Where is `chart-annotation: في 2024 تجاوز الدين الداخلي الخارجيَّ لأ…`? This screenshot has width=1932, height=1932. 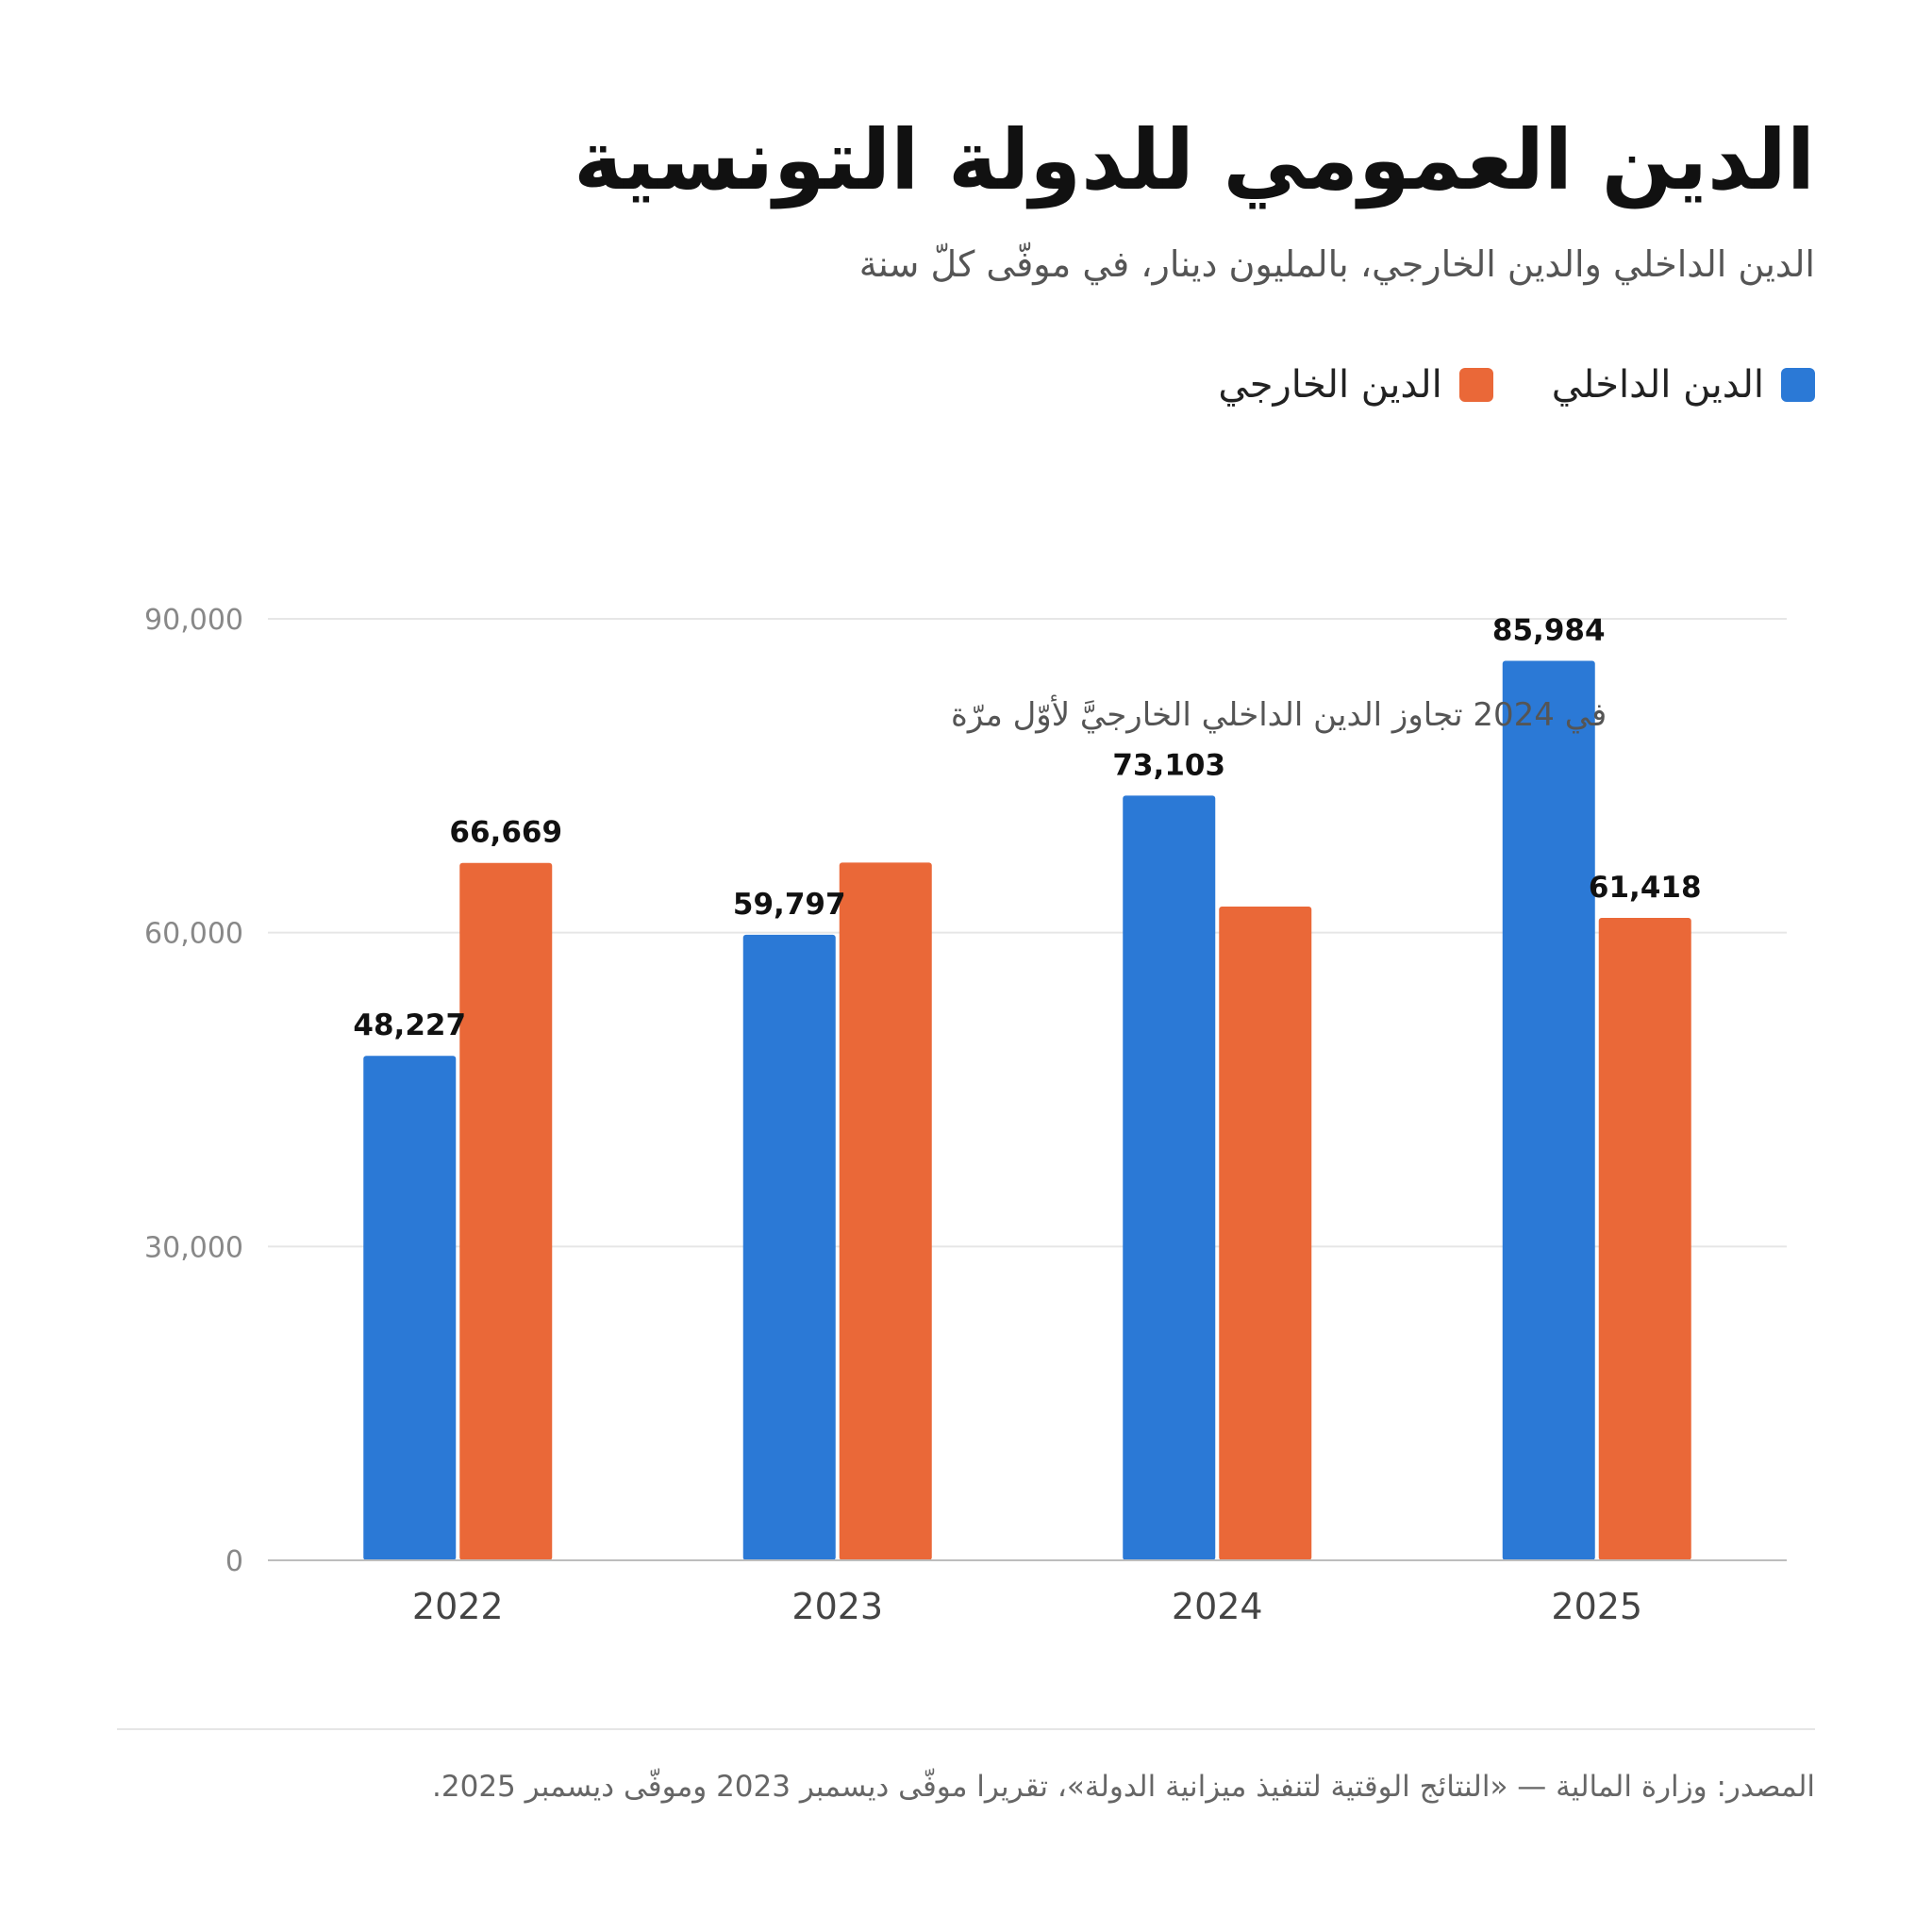 chart-annotation: في 2024 تجاوز الدين الداخلي الخارجيَّ لأ… is located at coordinates (1279, 714).